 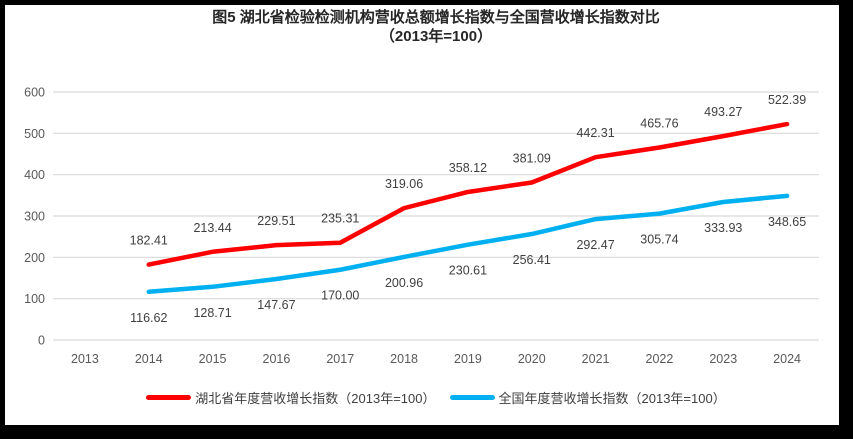 I want to click on data-label-hubei: 381.09, so click(x=532, y=158).